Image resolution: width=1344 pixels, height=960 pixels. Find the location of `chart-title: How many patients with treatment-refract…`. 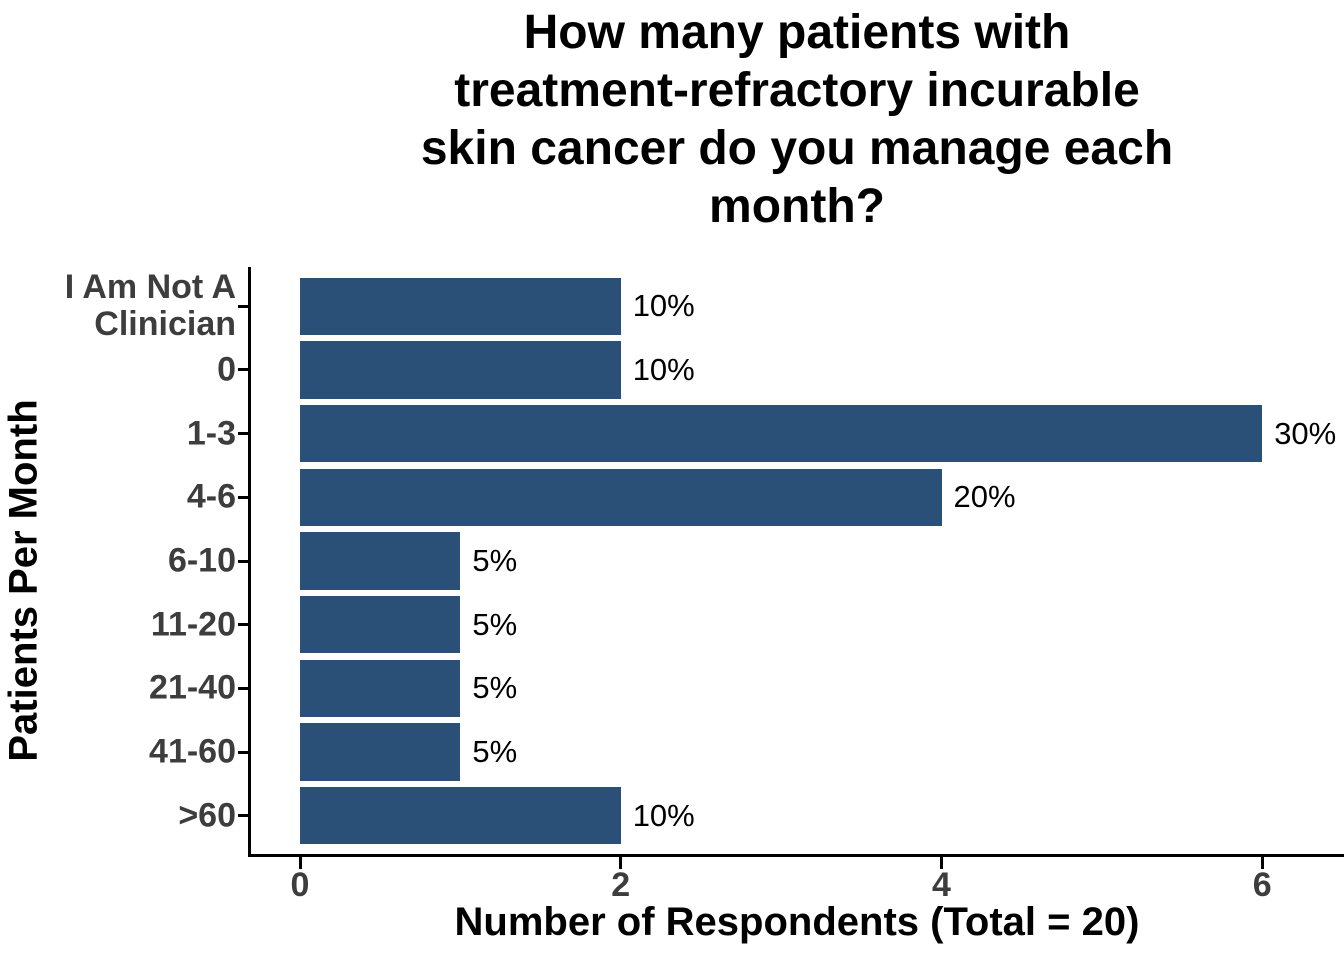

chart-title: How many patients with treatment-refract… is located at coordinates (797, 119).